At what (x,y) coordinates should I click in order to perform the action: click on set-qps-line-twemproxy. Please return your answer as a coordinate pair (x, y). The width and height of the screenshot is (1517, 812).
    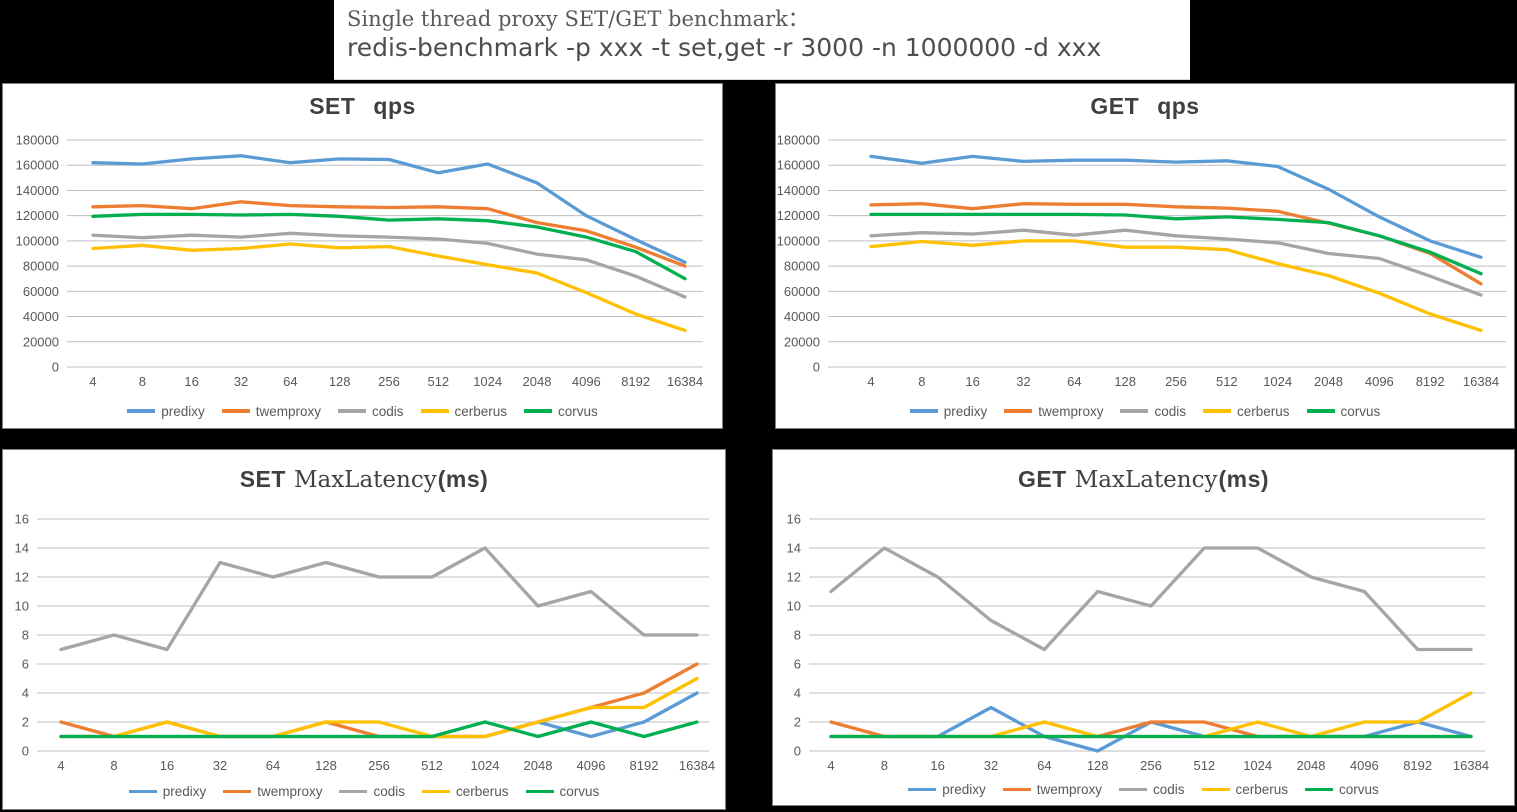
    Looking at the image, I should click on (389, 234).